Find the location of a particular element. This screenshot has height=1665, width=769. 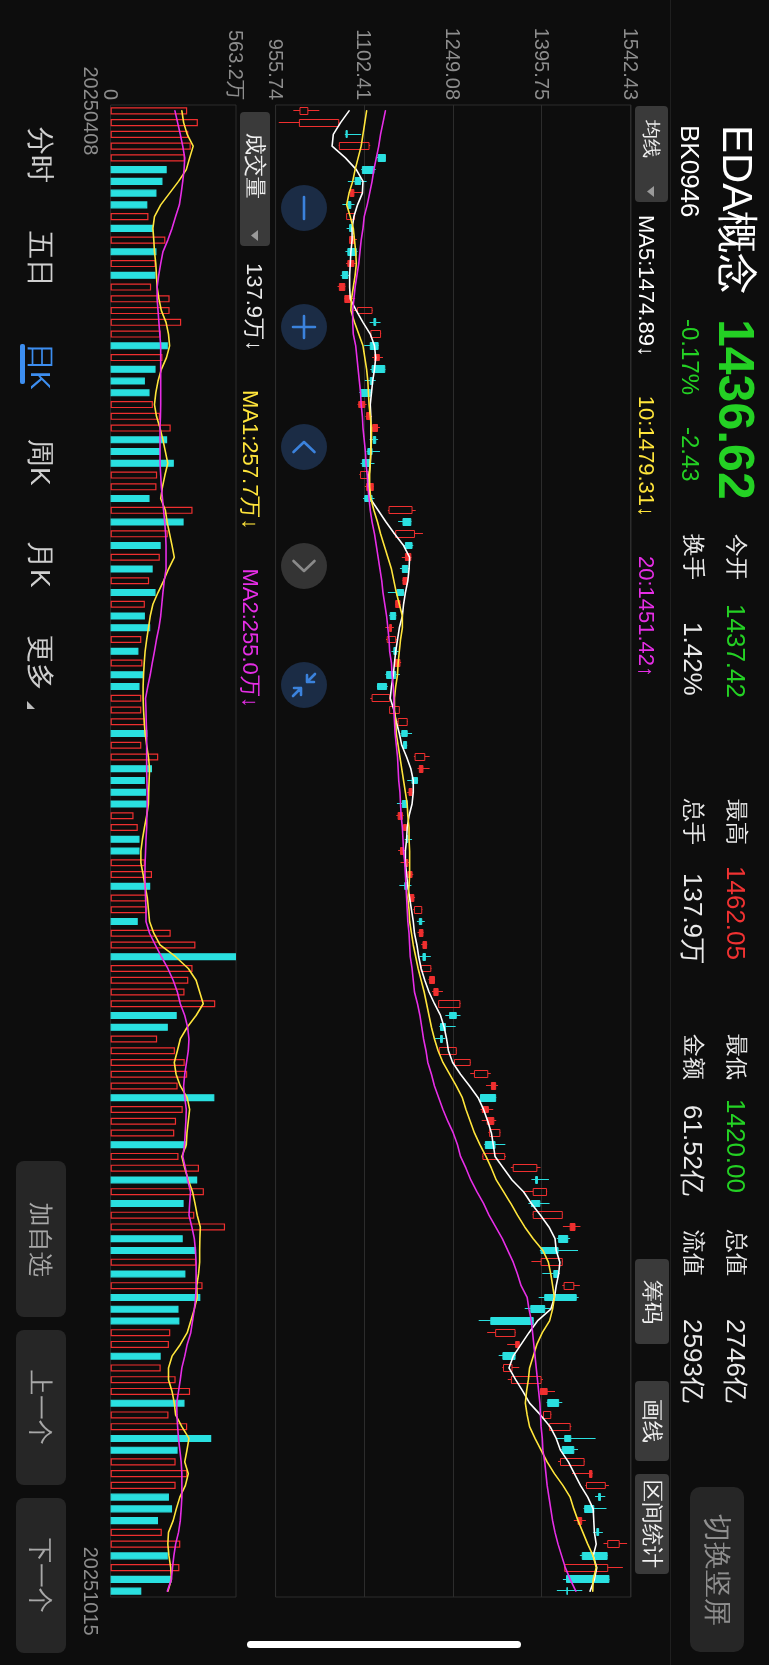

text: 10:1479.31↓ is located at coordinates (646, 456).